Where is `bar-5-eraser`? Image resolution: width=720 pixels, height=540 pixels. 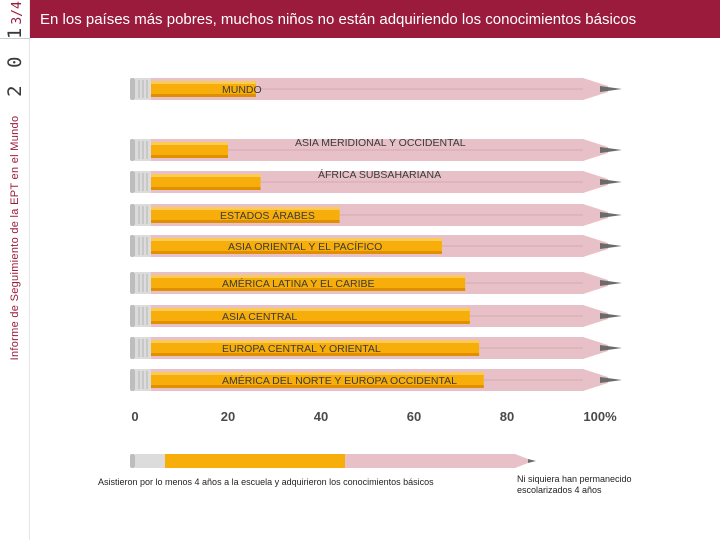
bar-5-eraser is located at coordinates (132, 246).